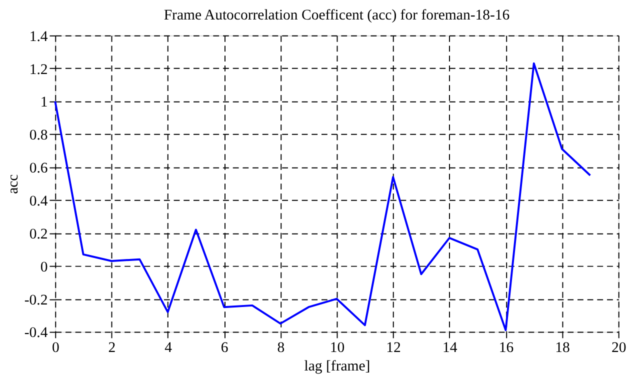 The width and height of the screenshot is (641, 387). Describe the element at coordinates (13, 184) in the screenshot. I see `y-axis-title: acc` at that location.